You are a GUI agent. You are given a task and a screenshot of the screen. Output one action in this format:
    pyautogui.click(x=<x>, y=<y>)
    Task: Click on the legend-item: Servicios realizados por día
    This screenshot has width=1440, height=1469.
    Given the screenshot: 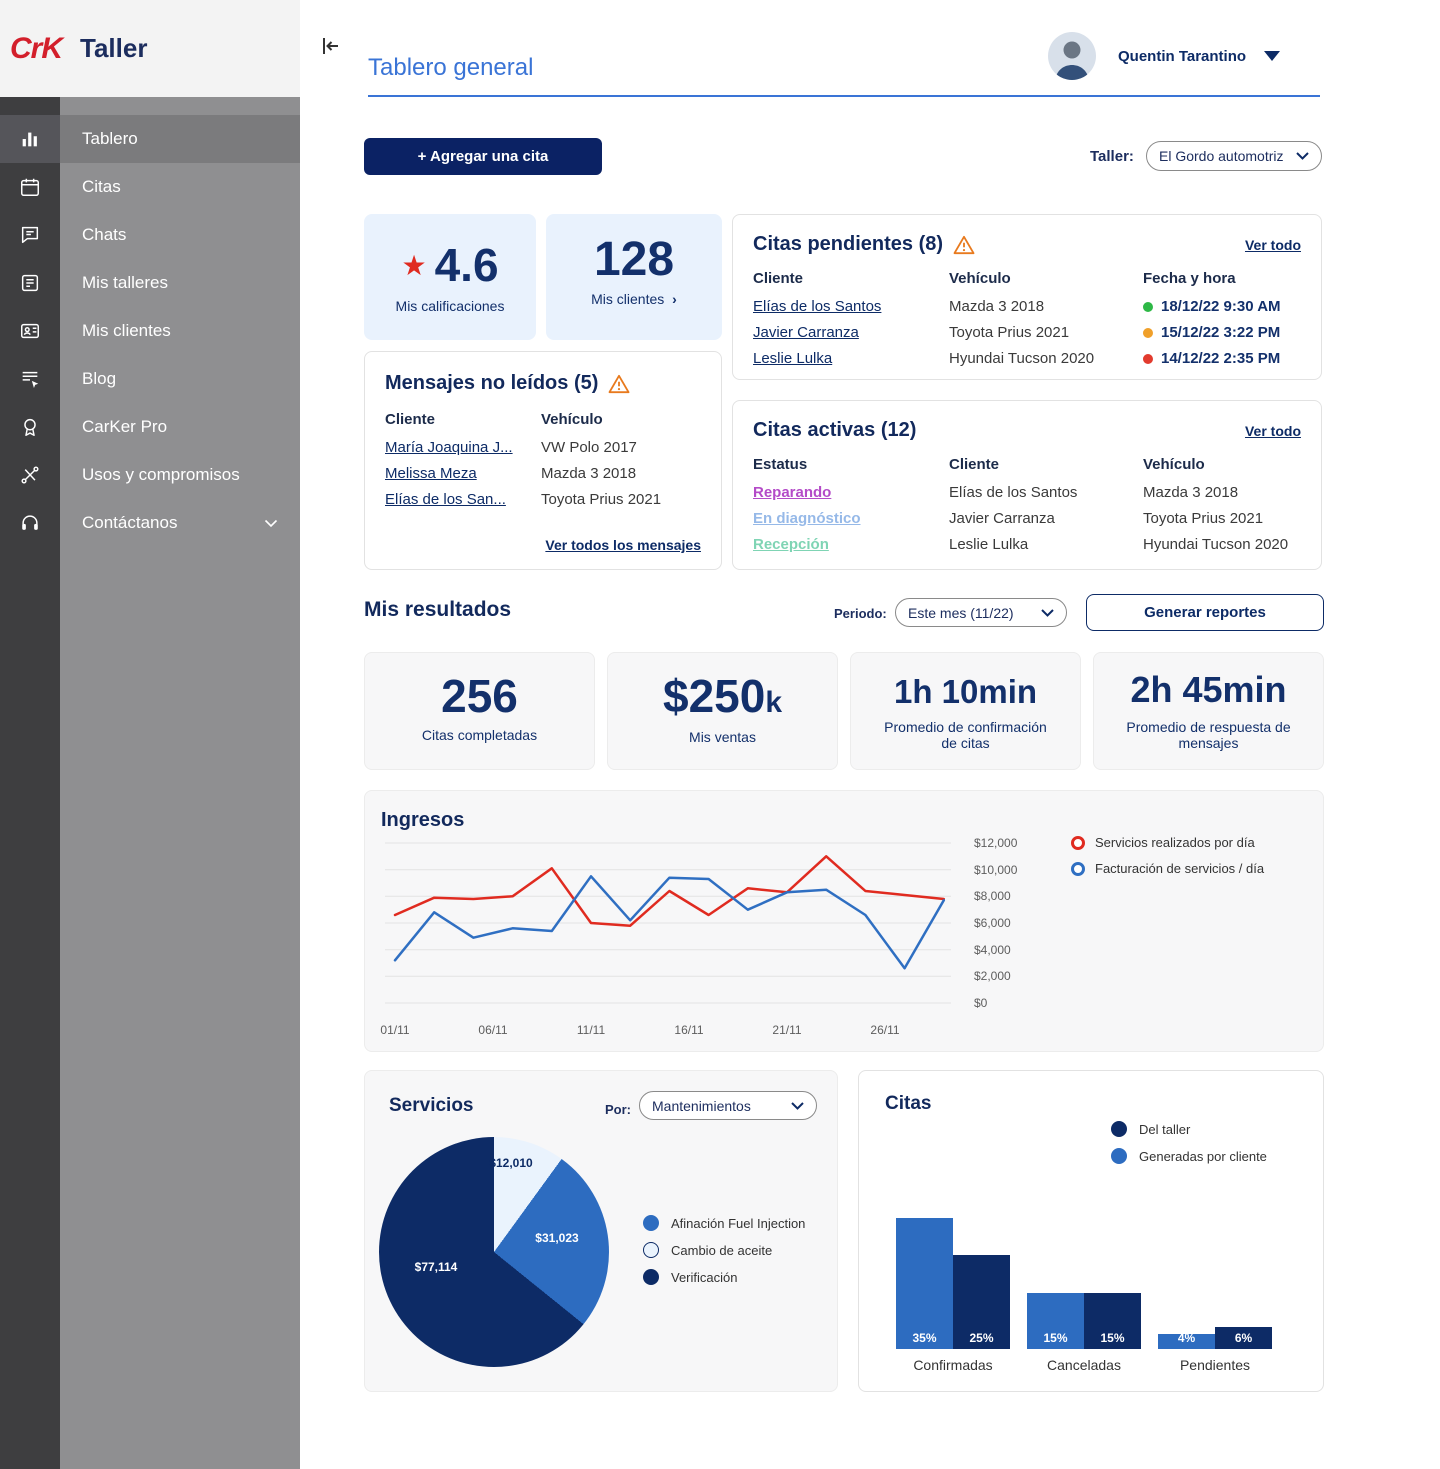 What is the action you would take?
    pyautogui.click(x=1167, y=842)
    